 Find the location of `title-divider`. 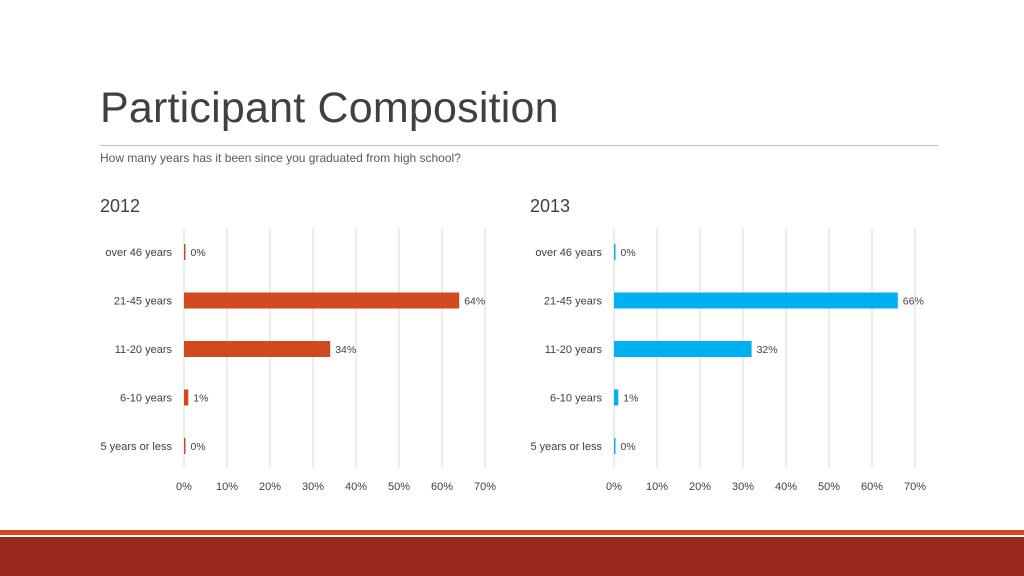

title-divider is located at coordinates (519, 145).